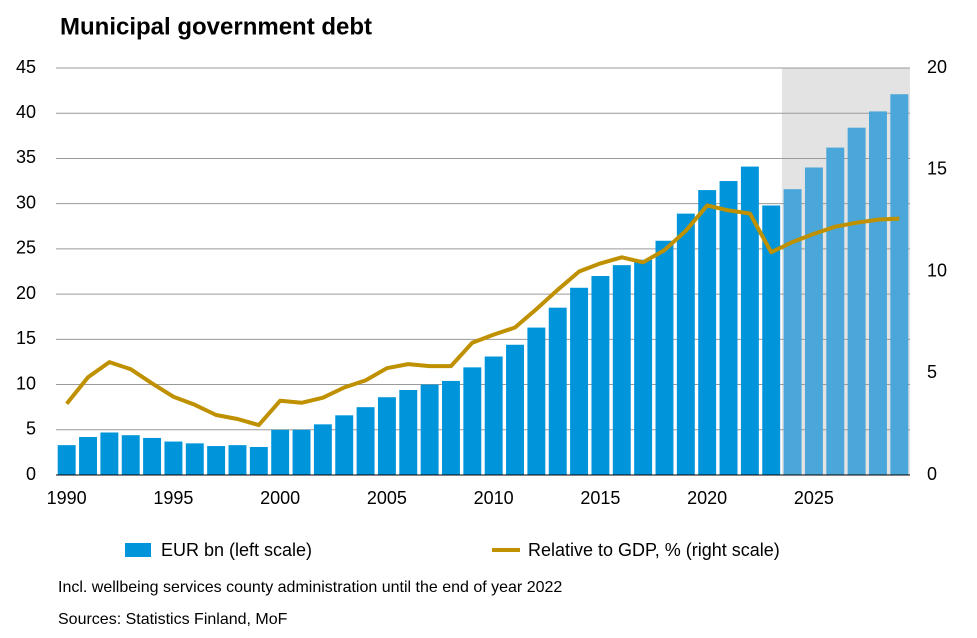  Describe the element at coordinates (814, 498) in the screenshot. I see `x-tick-label: 2025` at that location.